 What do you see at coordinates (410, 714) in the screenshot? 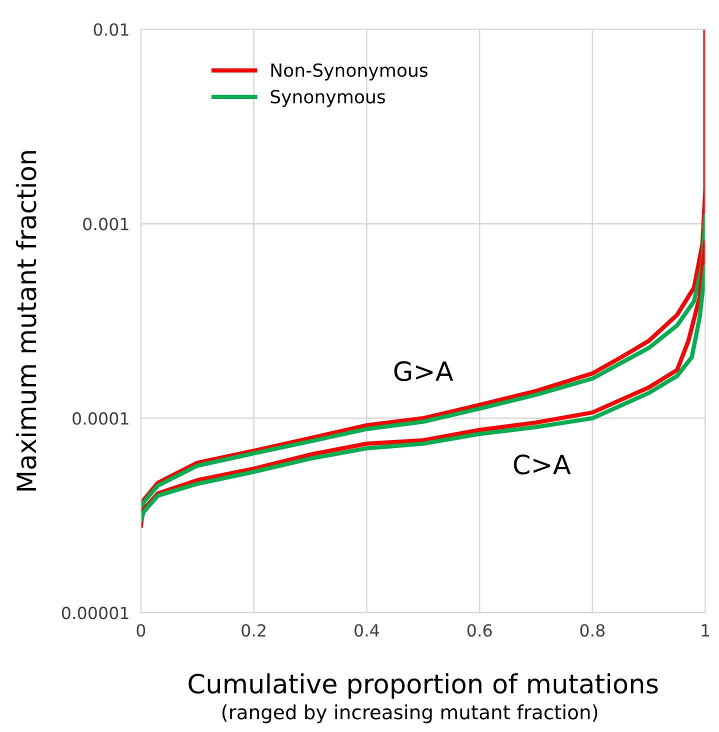
I see `text: (ranged by increasing mutant fraction)` at bounding box center [410, 714].